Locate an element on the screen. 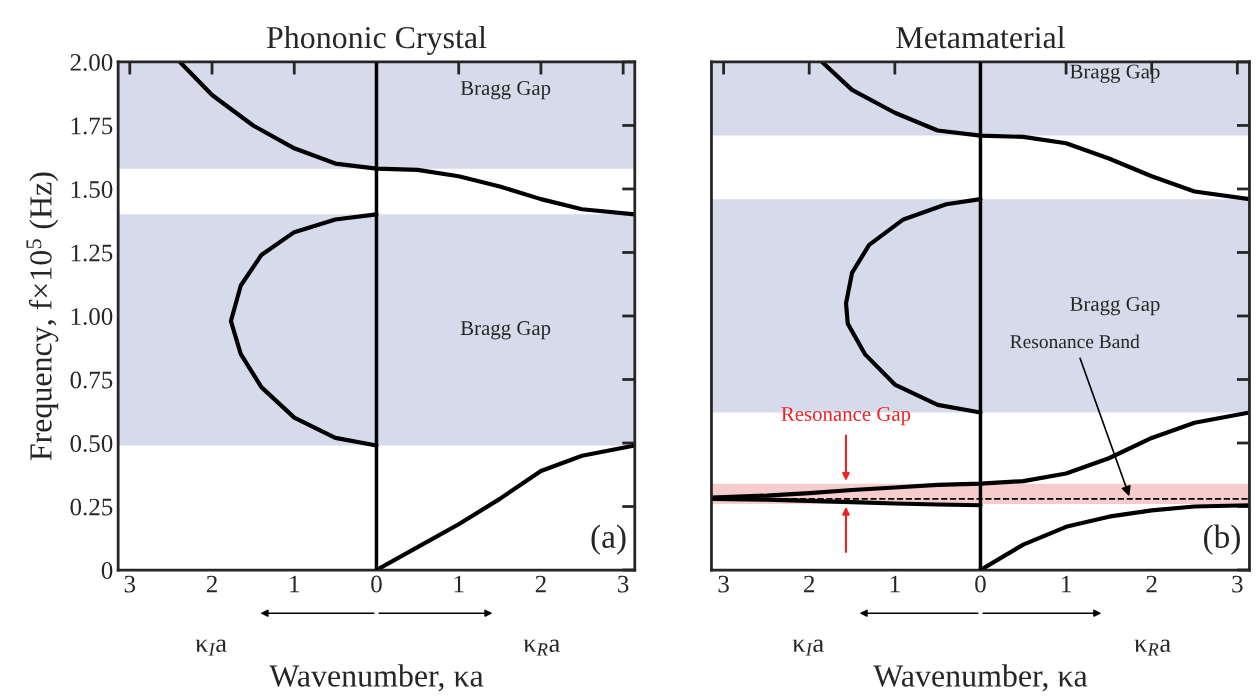  band-label: Resonance Gap is located at coordinates (846, 416).